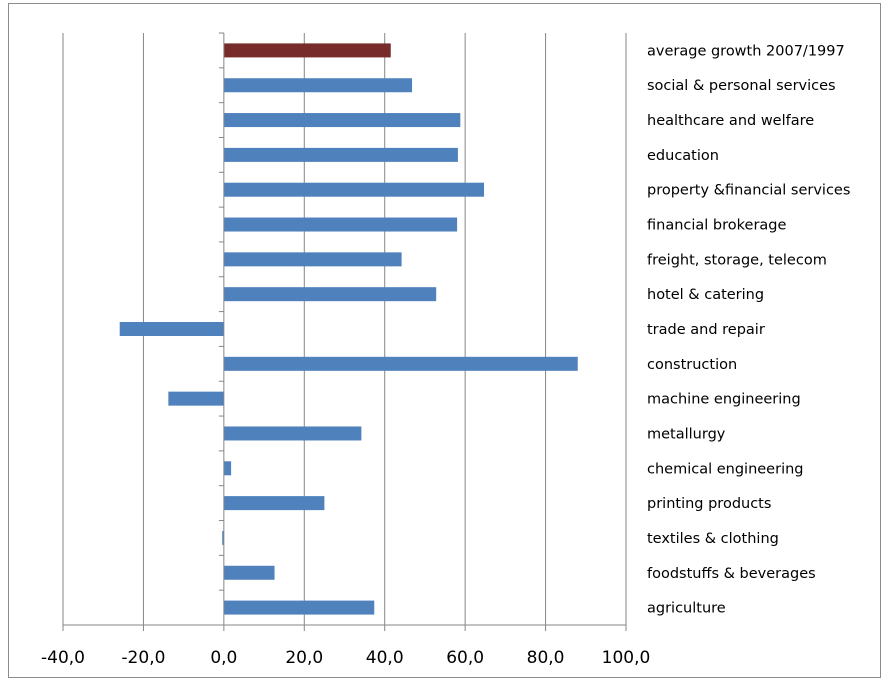  I want to click on x-tick-label: -40,0, so click(63, 658).